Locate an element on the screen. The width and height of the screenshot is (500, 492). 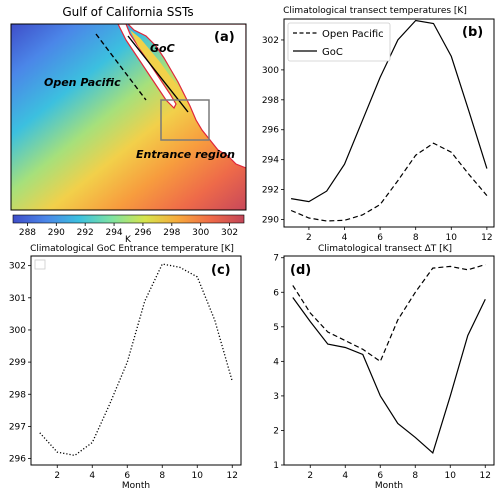
y-tick-label: 3 is located at coordinates (276, 397).